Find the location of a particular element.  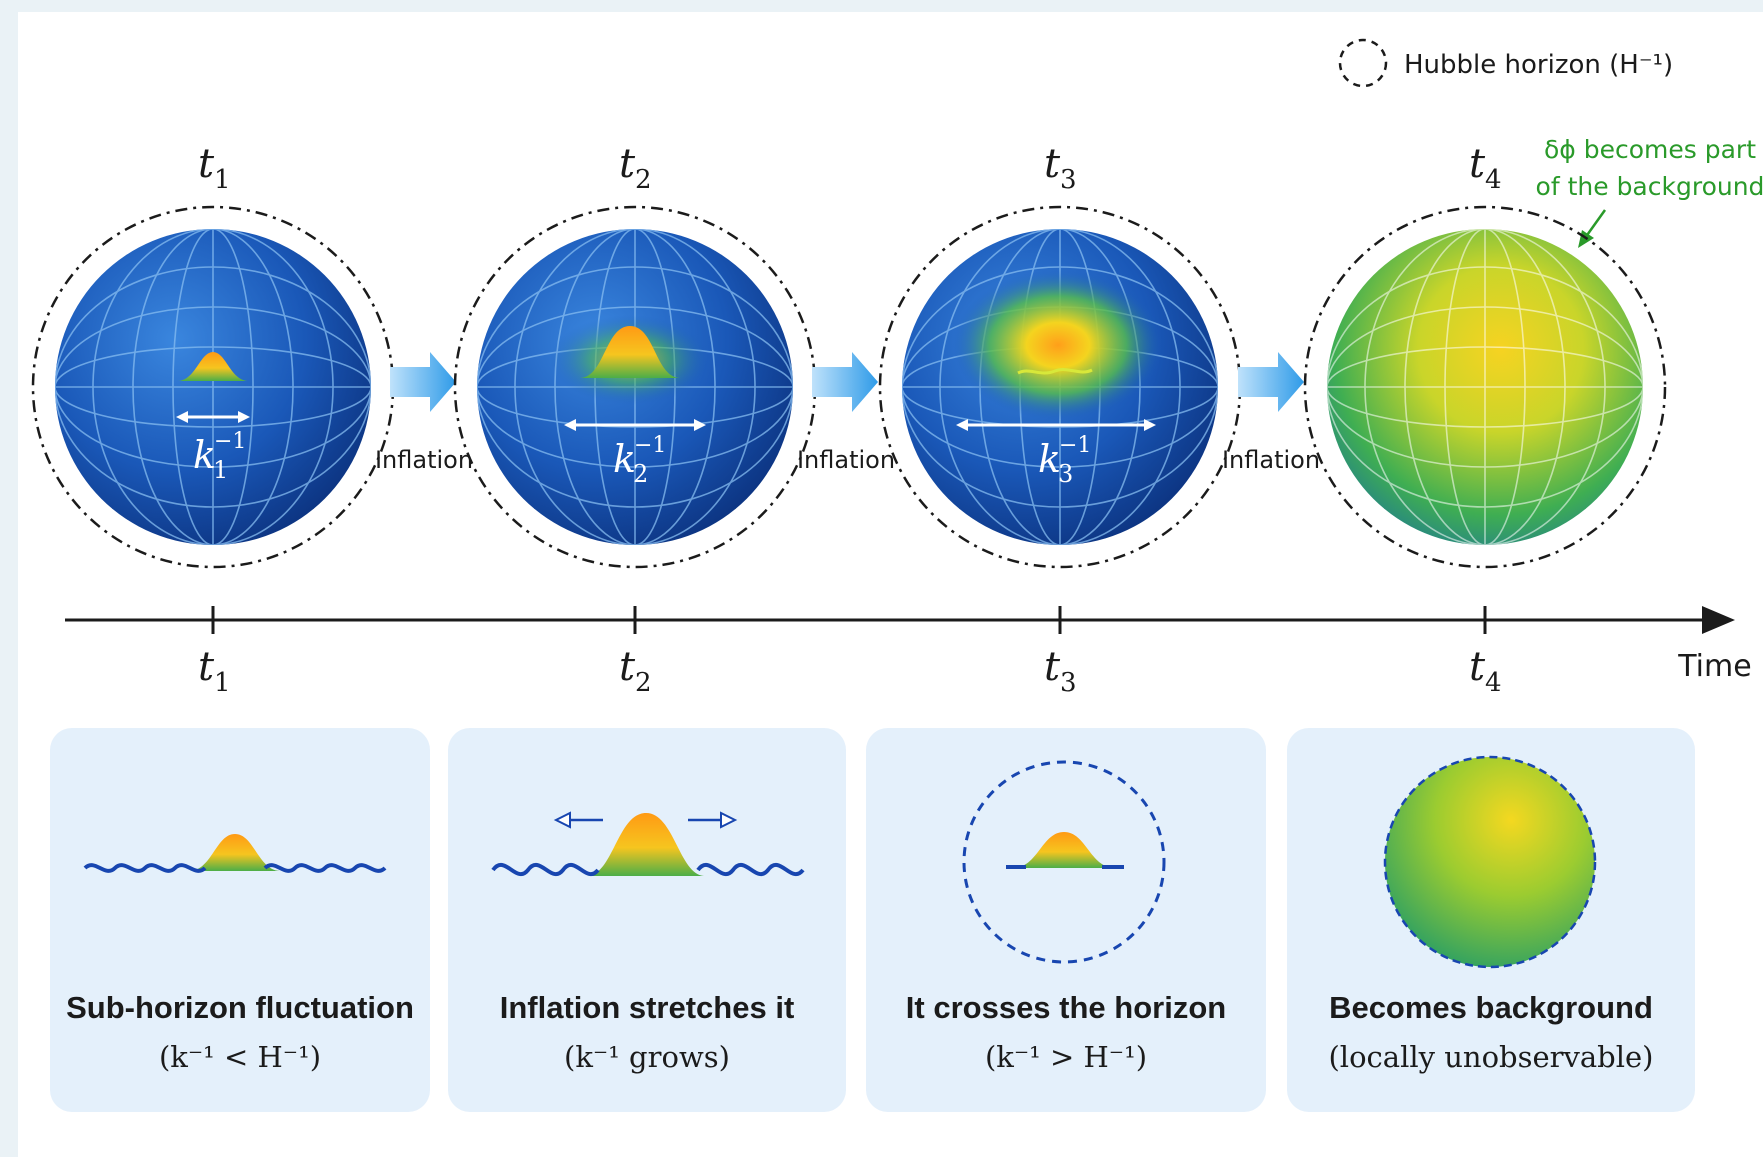

timeline-label-t2: t 2 is located at coordinates (635, 671).